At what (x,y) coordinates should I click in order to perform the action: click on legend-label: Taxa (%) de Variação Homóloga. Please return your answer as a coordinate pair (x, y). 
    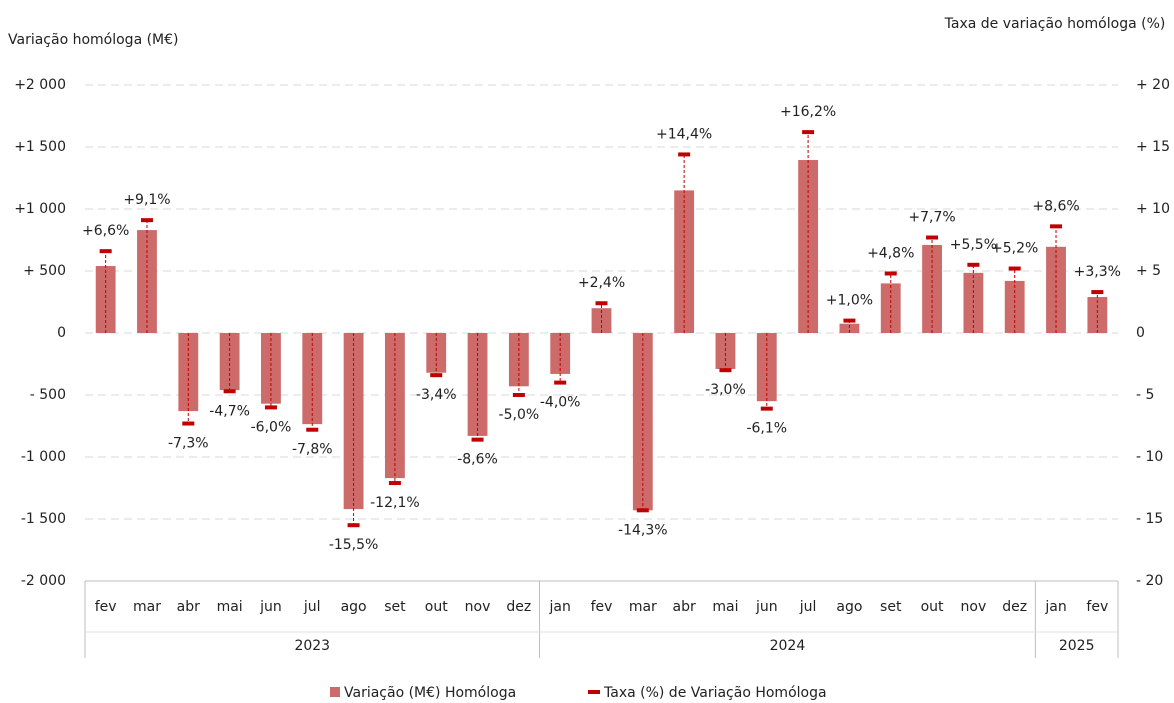
    Looking at the image, I should click on (715, 693).